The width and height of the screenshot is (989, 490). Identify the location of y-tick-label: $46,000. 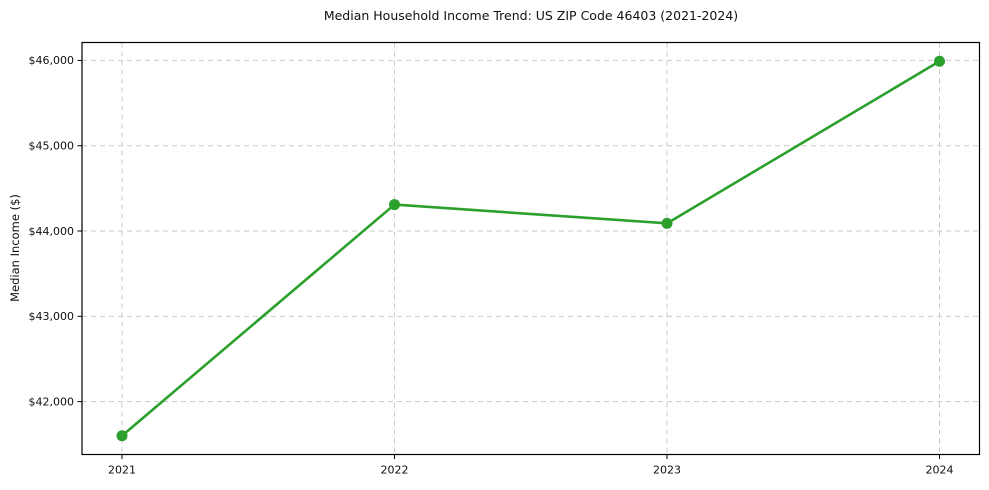
(52, 60).